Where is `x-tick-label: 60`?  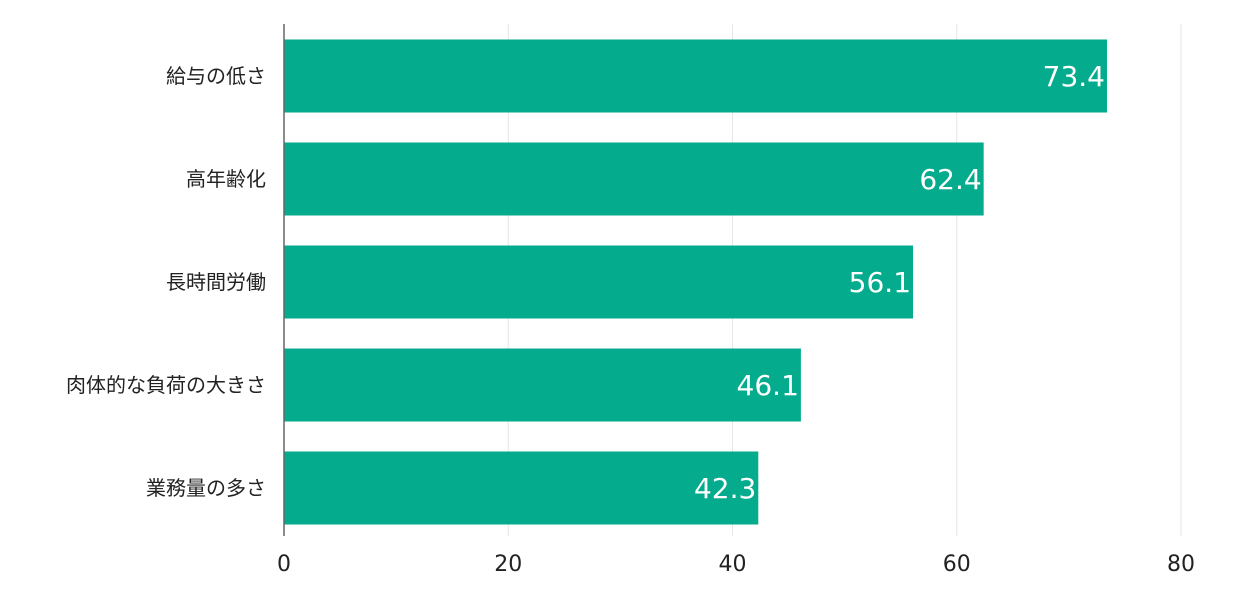 x-tick-label: 60 is located at coordinates (957, 564).